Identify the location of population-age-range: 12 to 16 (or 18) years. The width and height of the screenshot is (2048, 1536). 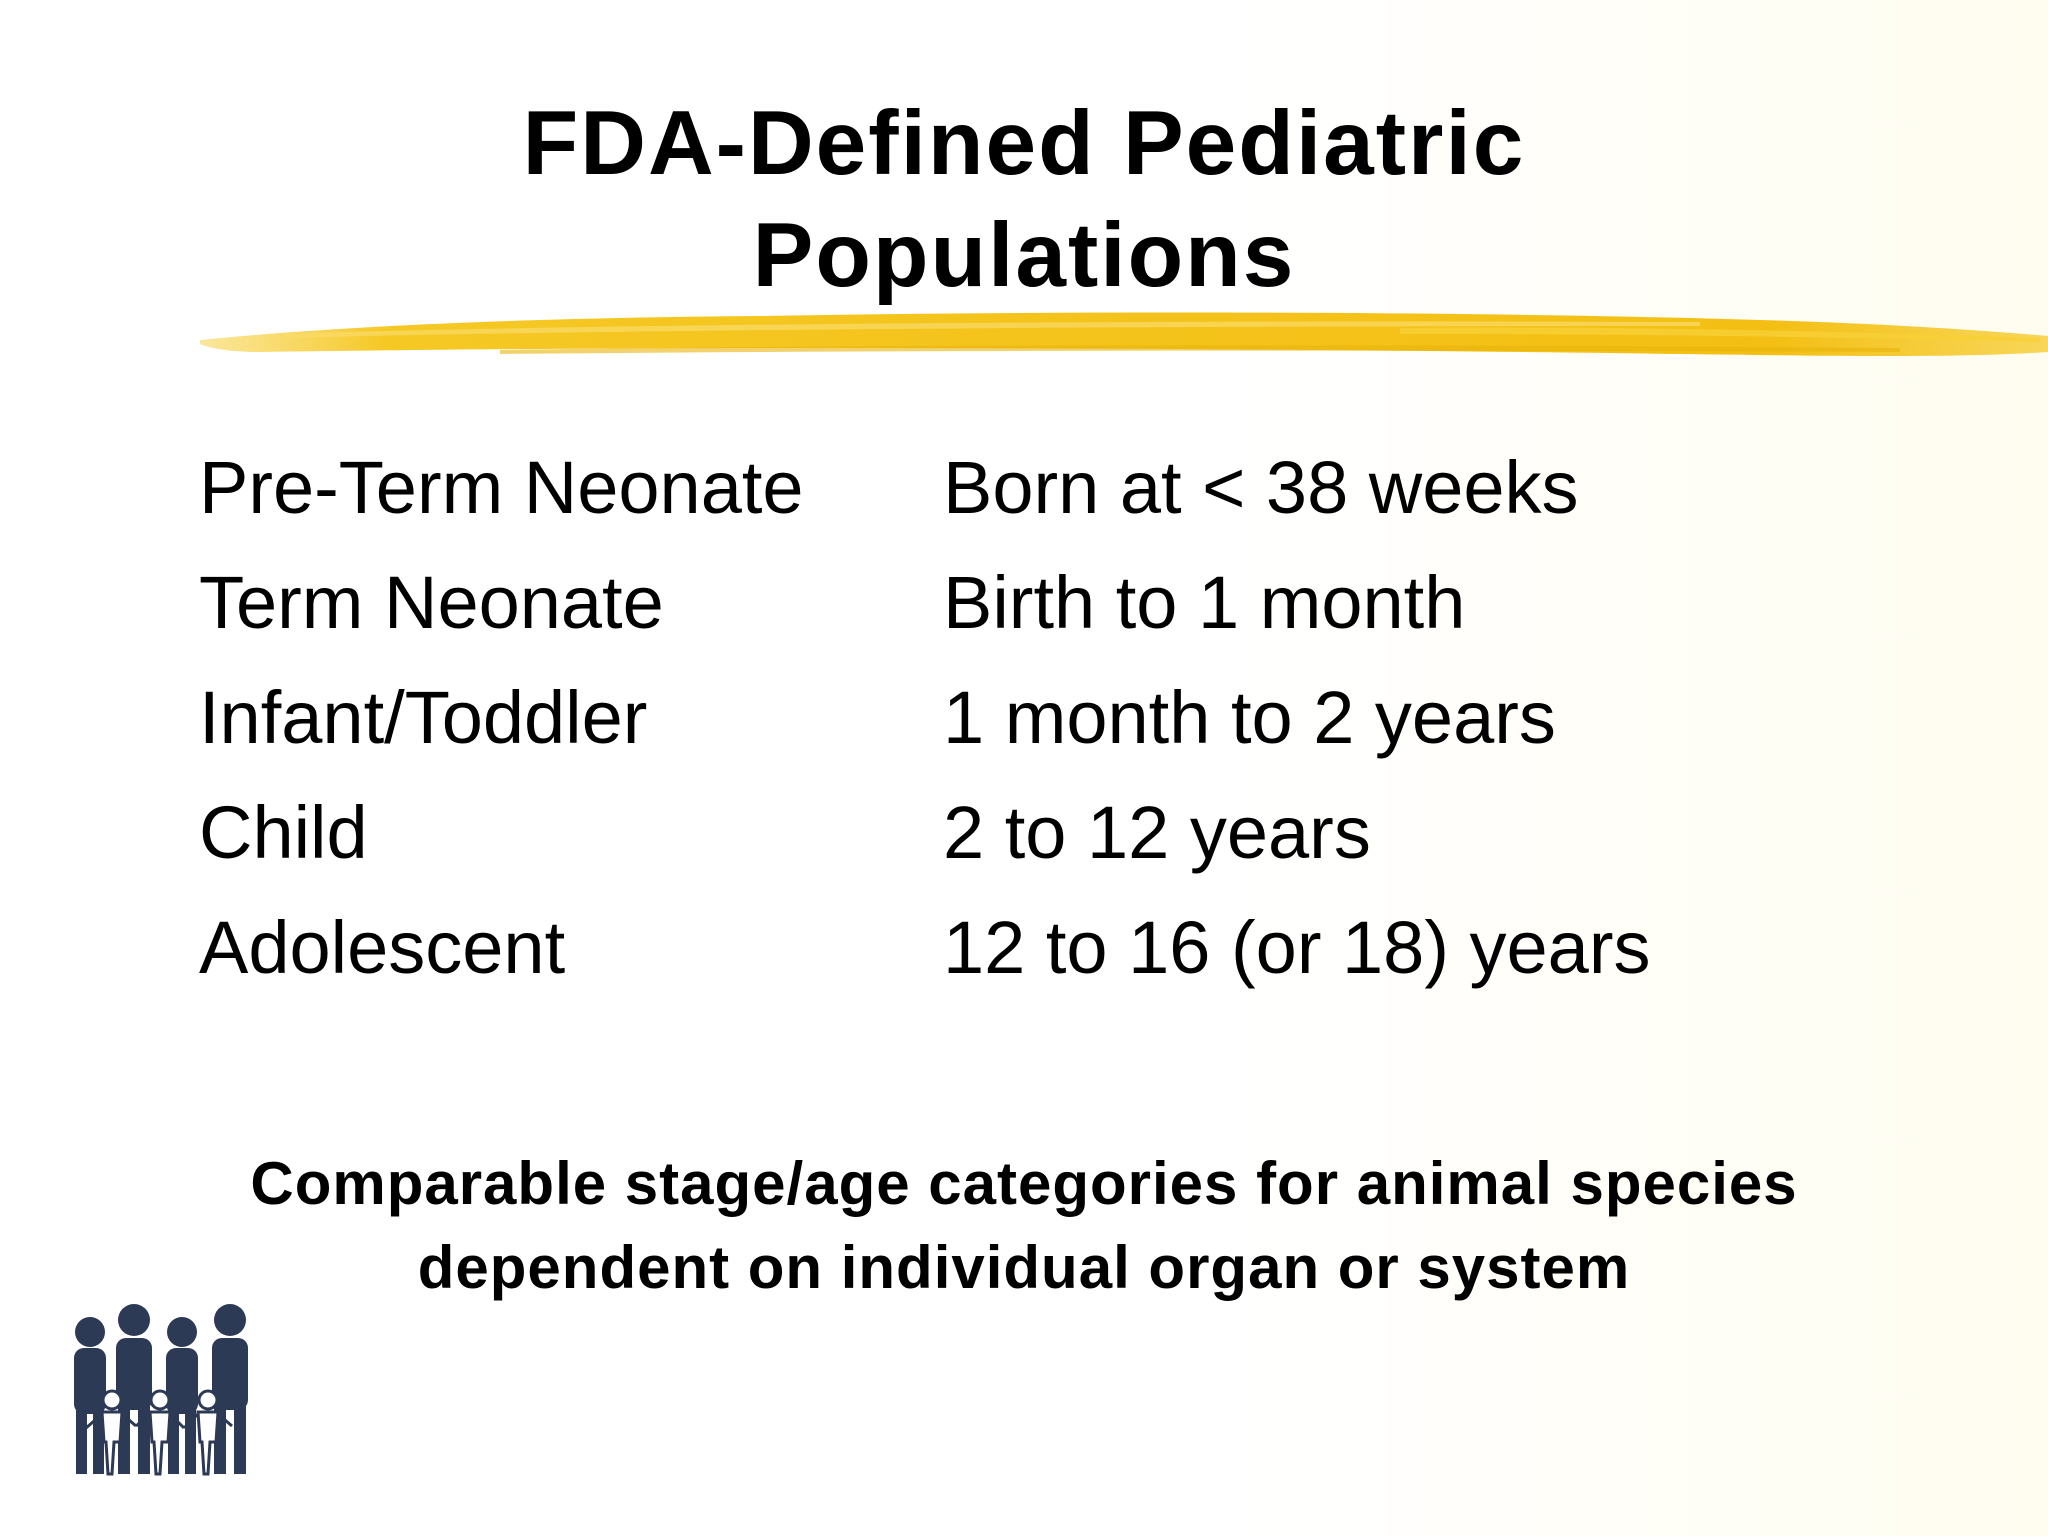
(1297, 947).